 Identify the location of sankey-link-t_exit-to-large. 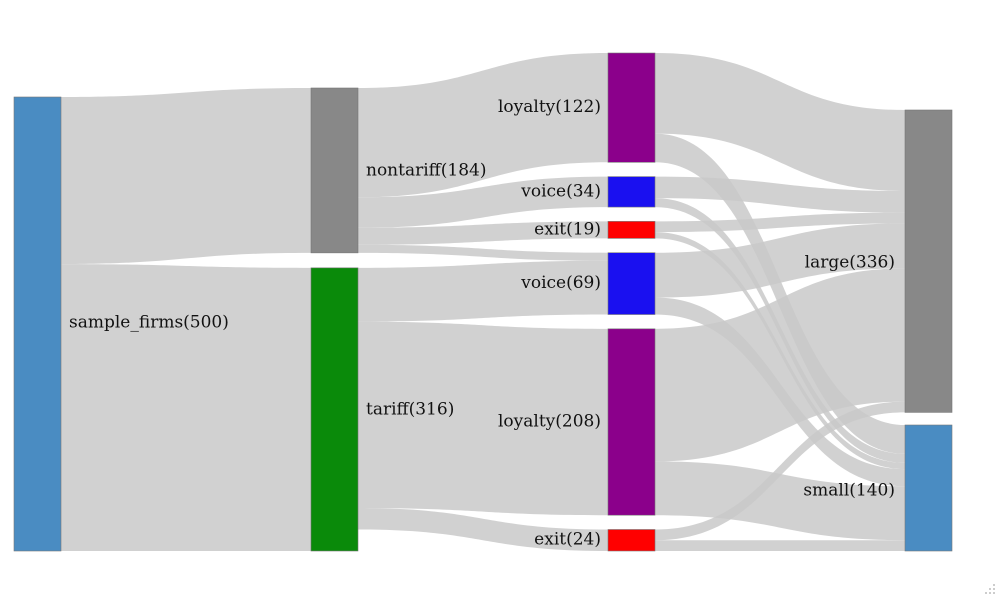
(780, 471).